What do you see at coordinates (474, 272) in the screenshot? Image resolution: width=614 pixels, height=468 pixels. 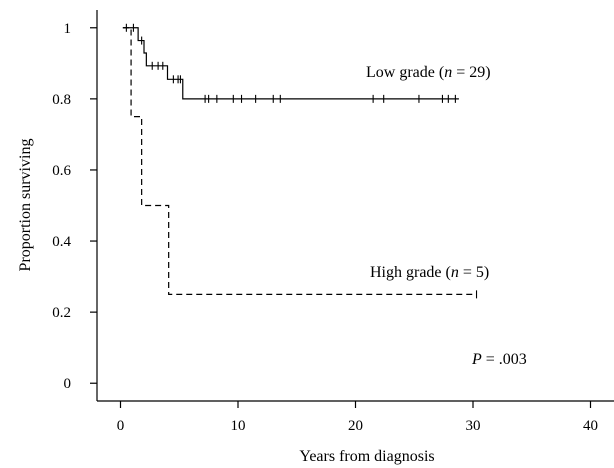 I see `legend-high-grade-suffix: = 5)` at bounding box center [474, 272].